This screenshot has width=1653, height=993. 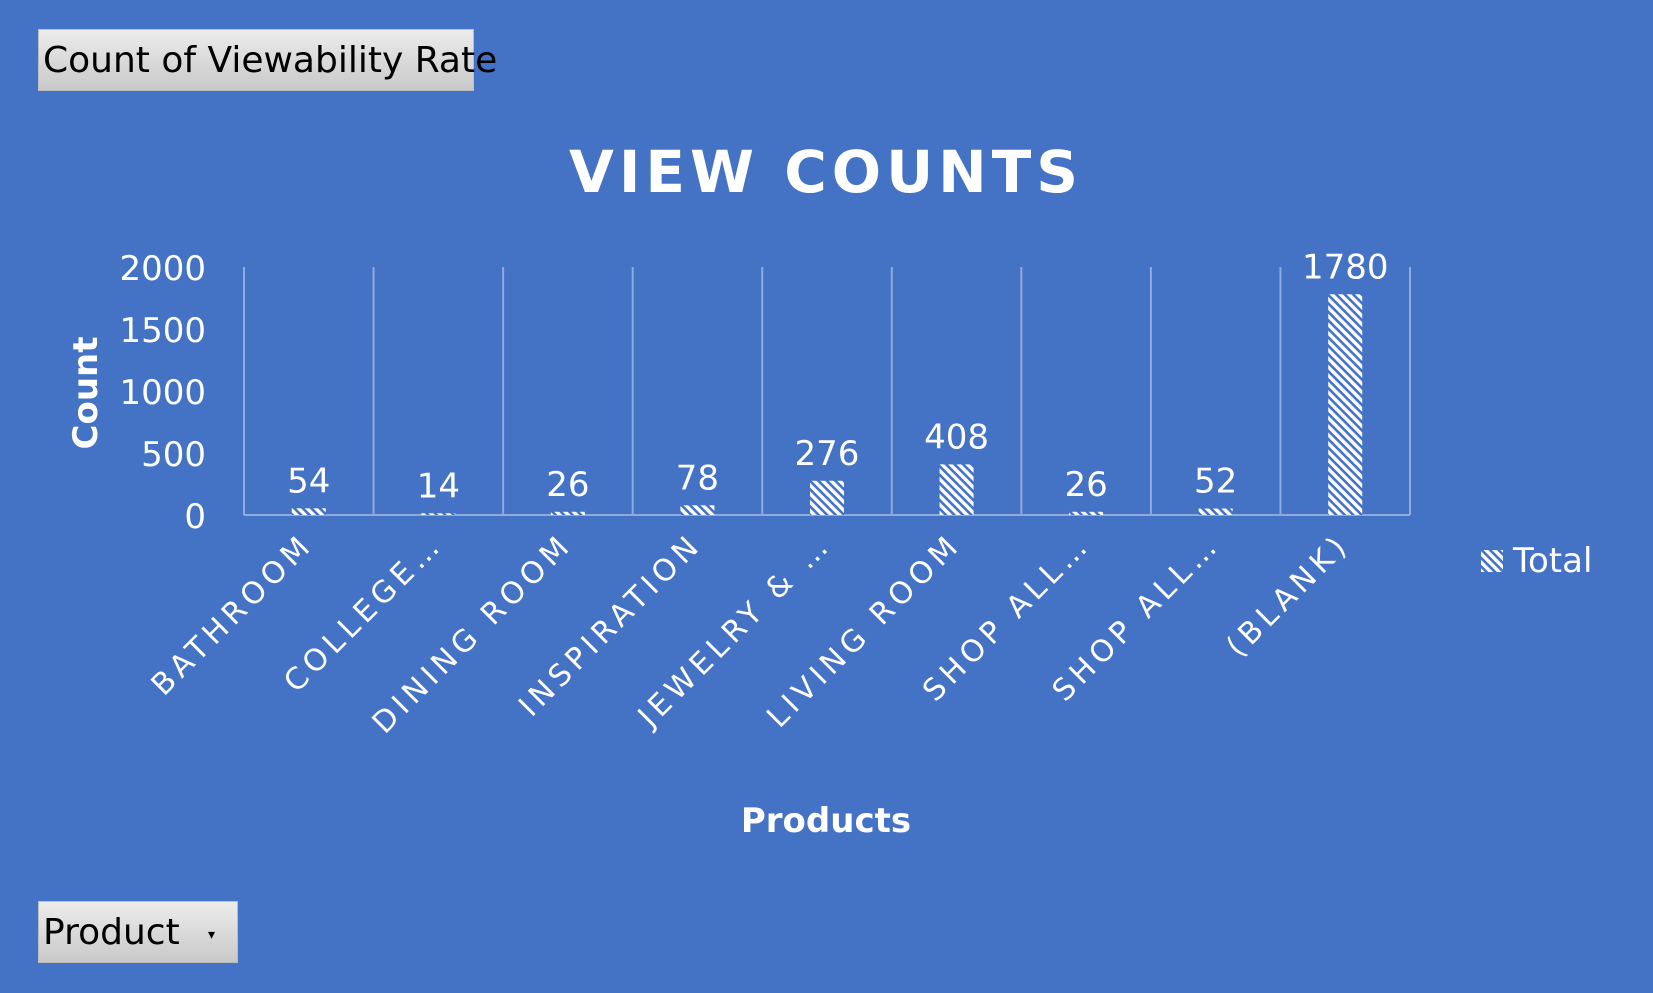 I want to click on data-label: 14, so click(x=438, y=486).